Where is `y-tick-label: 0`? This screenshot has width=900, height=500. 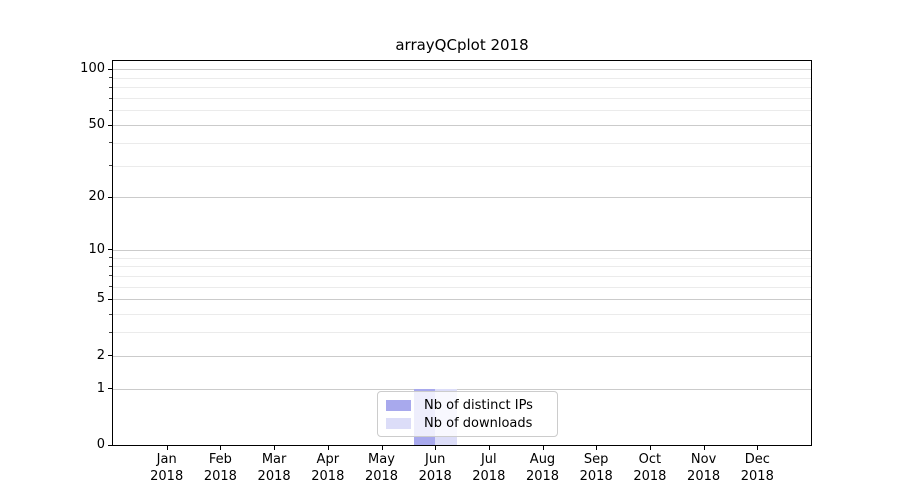 y-tick-label: 0 is located at coordinates (100, 444).